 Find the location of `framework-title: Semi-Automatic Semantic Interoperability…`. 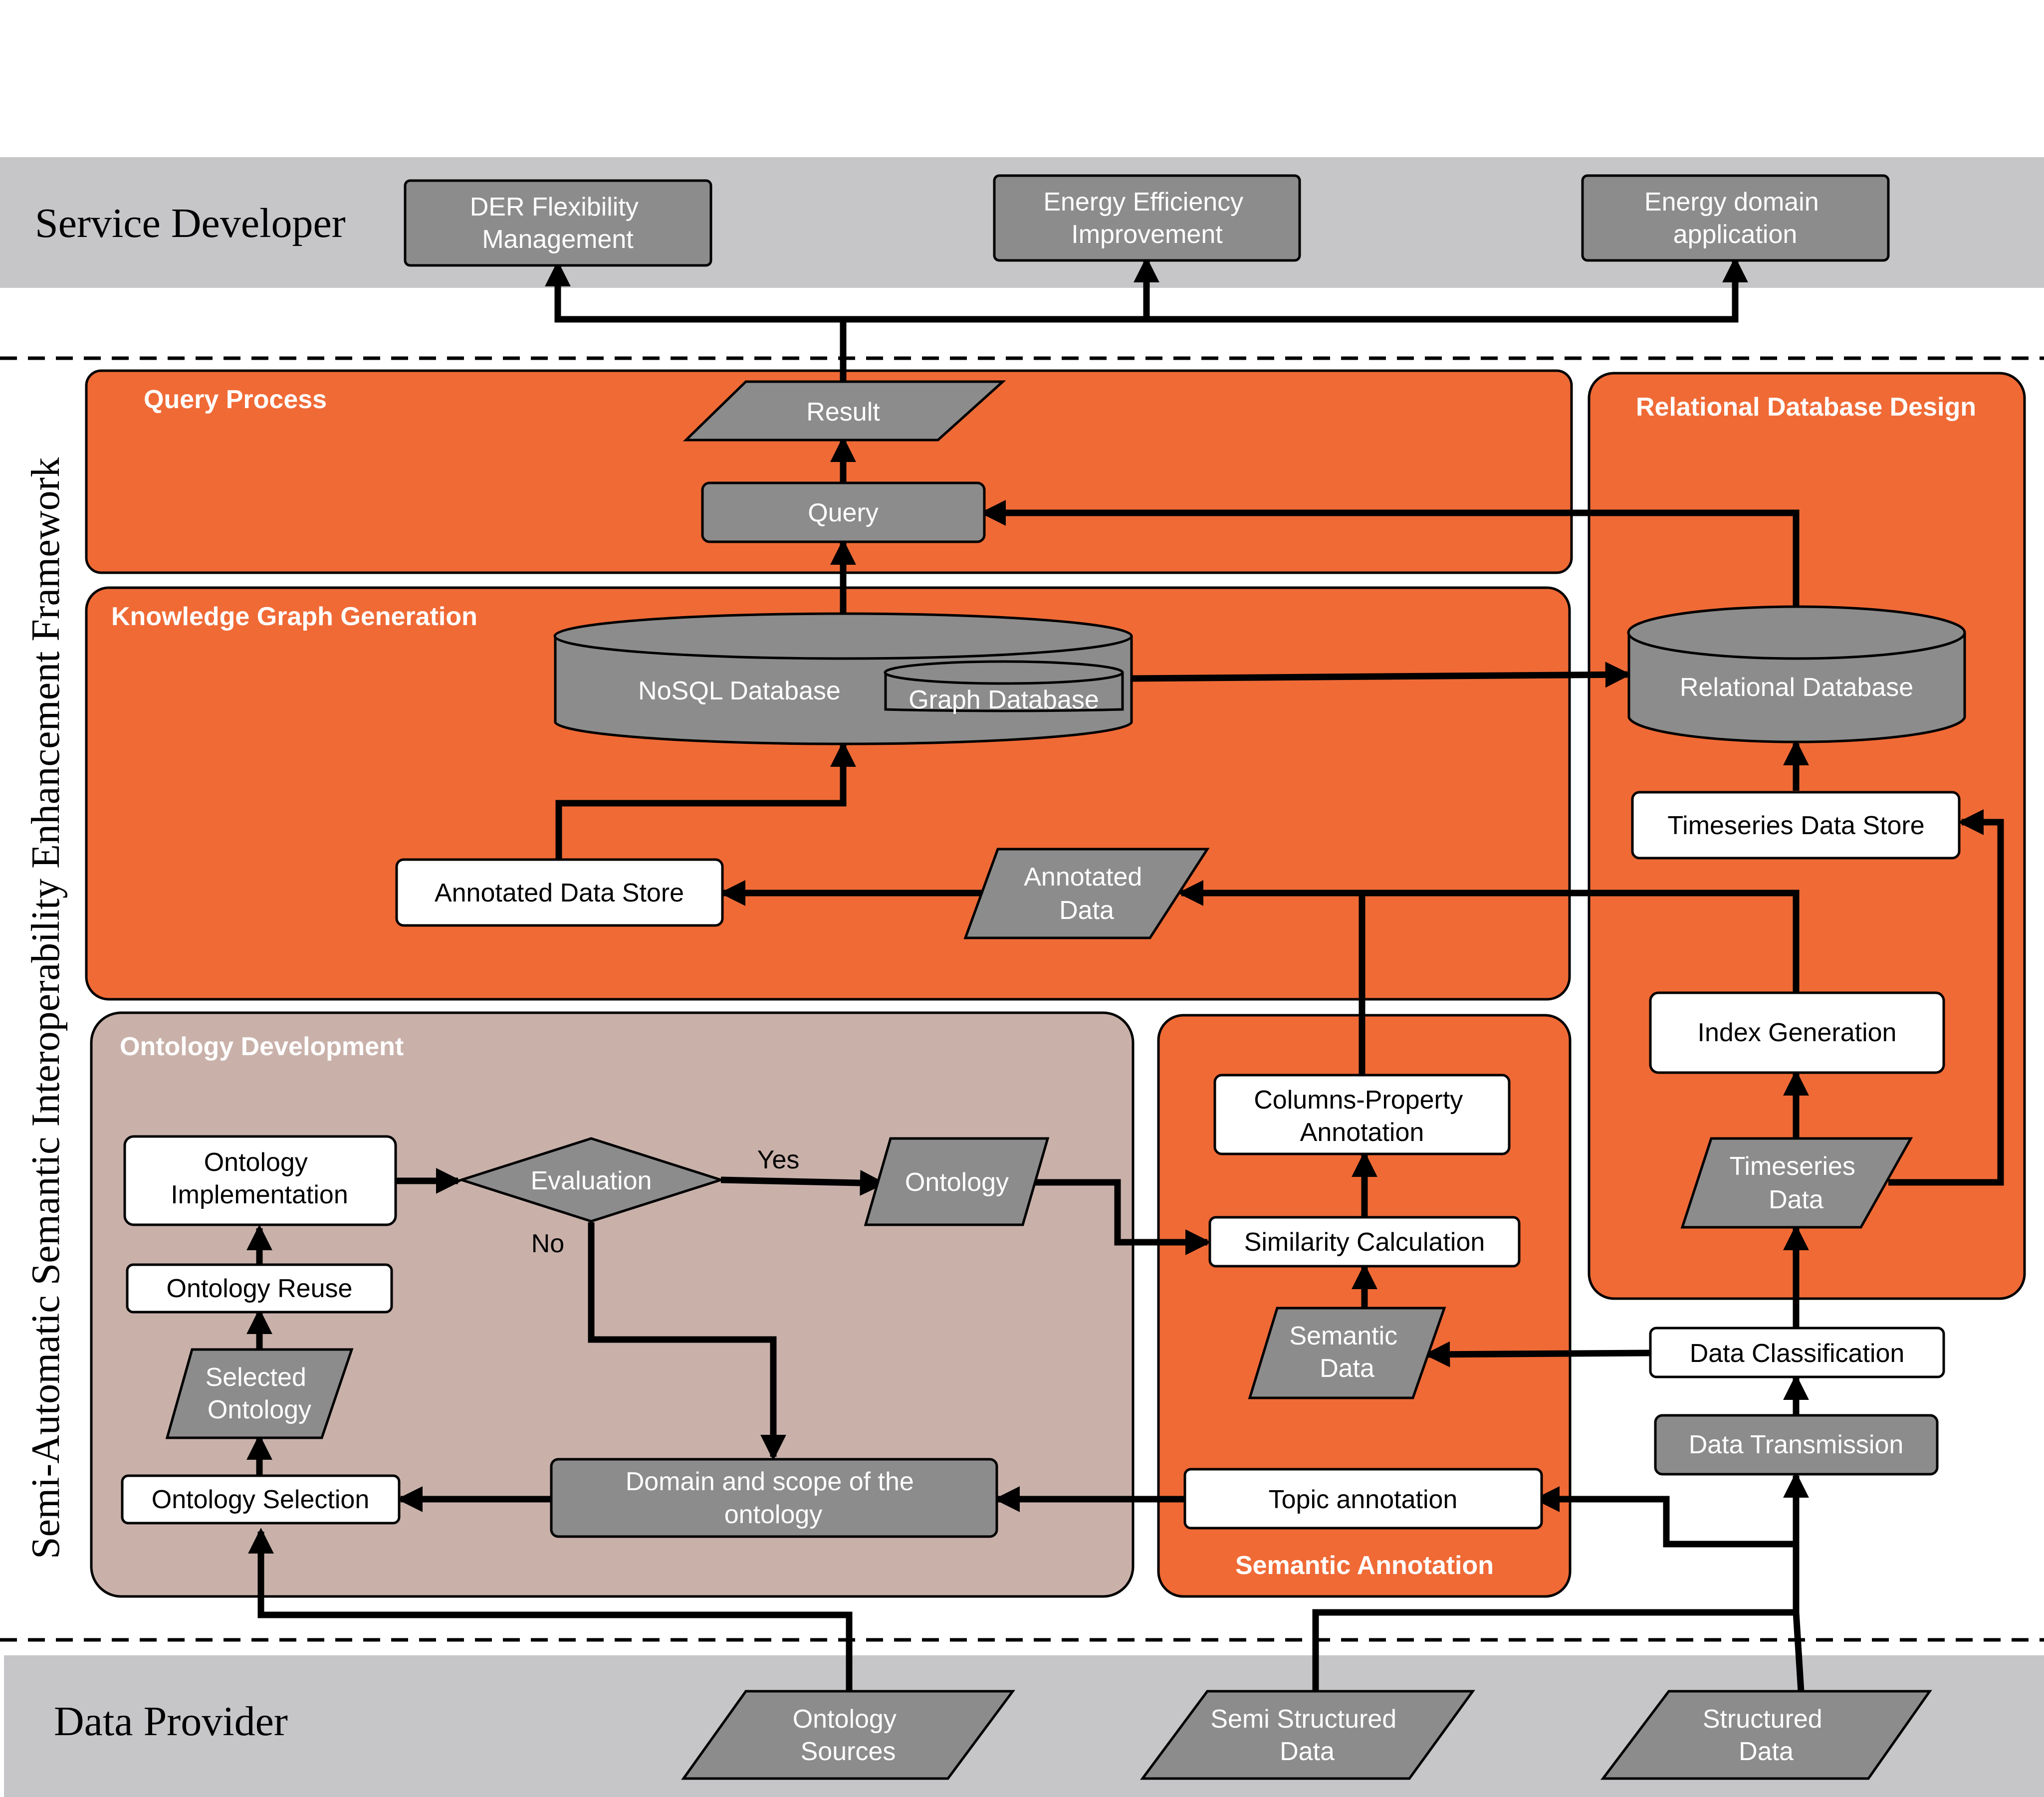

framework-title: Semi-Automatic Semantic Interoperability… is located at coordinates (46, 1008).